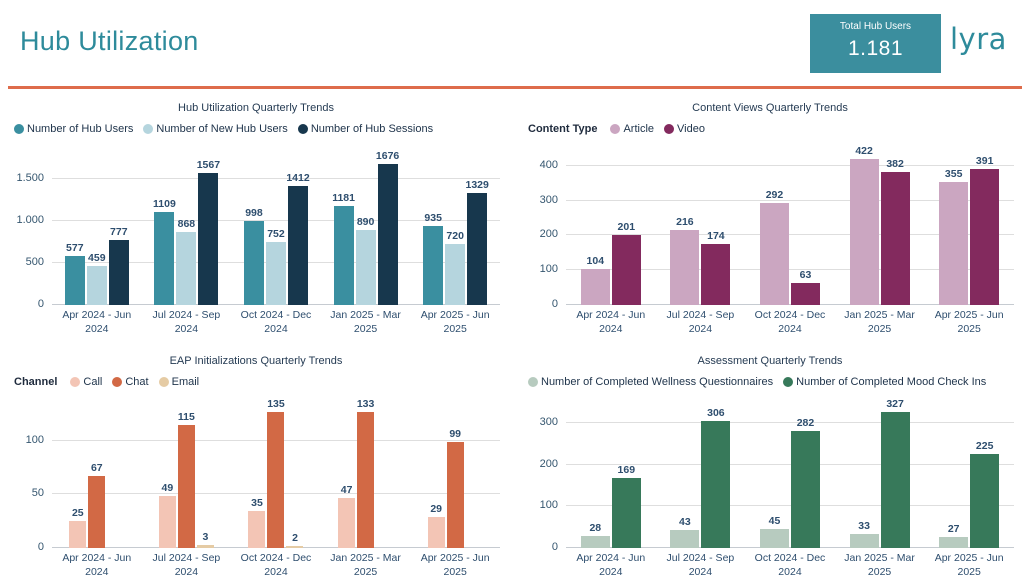  I want to click on plot-wrap: 0 50 100 25 67 49 115 3 35 135 2 47 133 29 99, so click(256, 475).